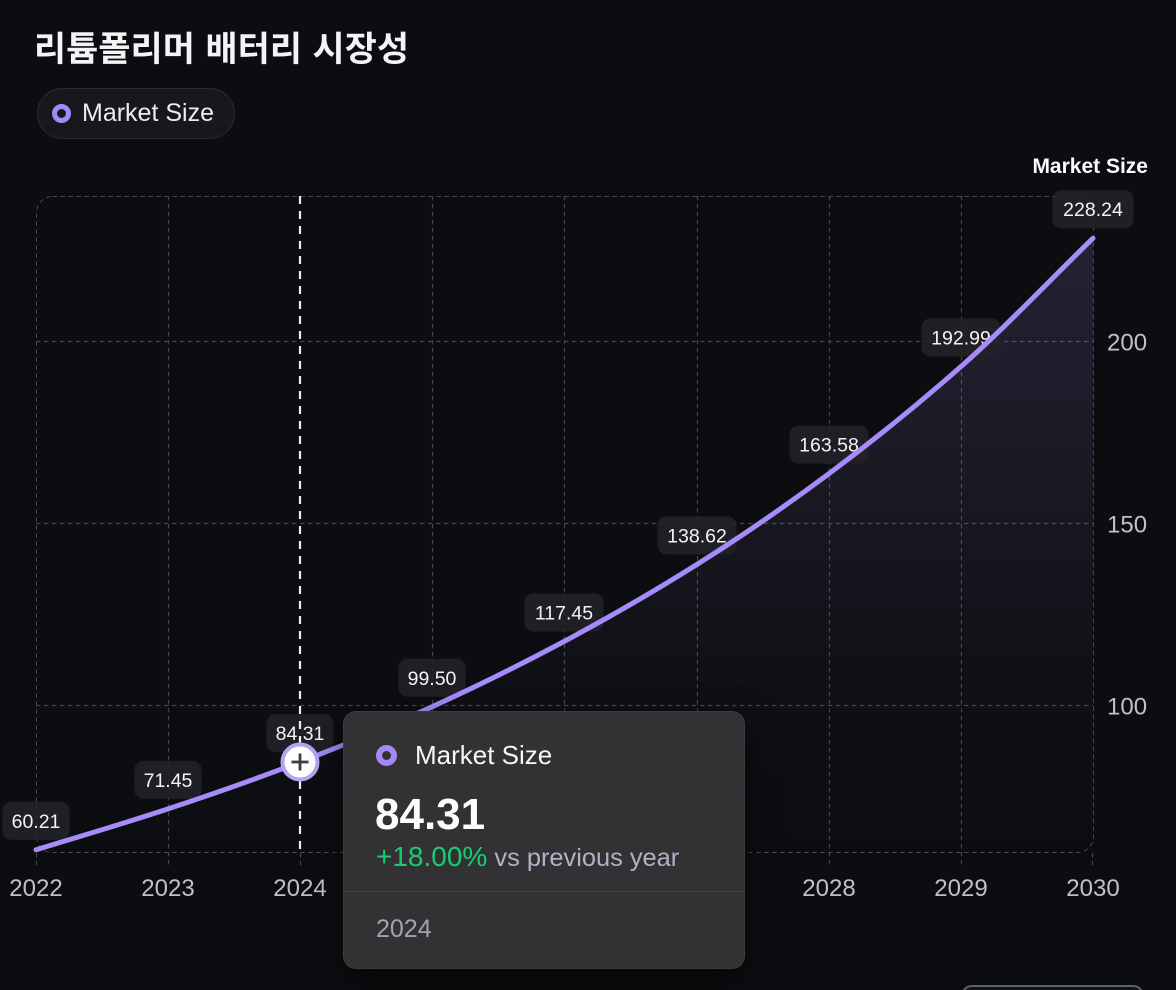 Image resolution: width=1176 pixels, height=990 pixels. Describe the element at coordinates (1127, 343) in the screenshot. I see `svg-text: 200` at that location.